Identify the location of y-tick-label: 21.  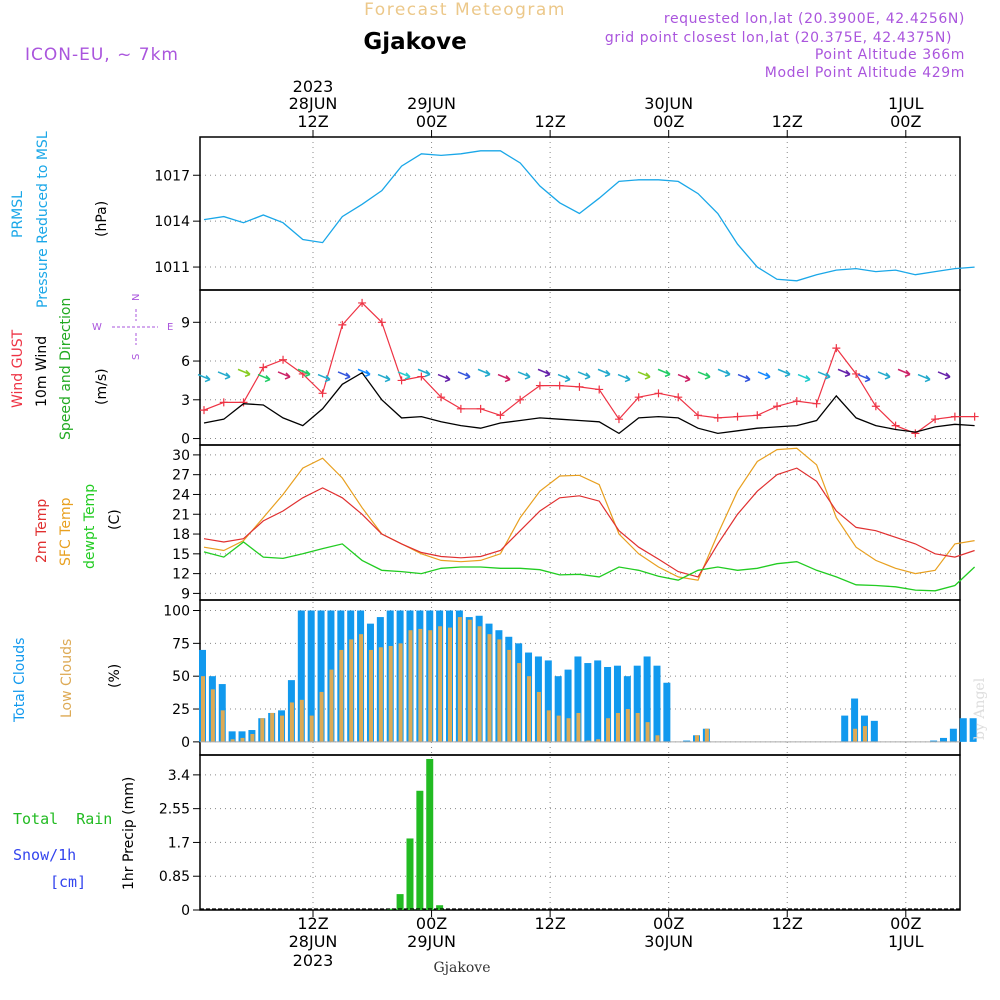
(181, 515).